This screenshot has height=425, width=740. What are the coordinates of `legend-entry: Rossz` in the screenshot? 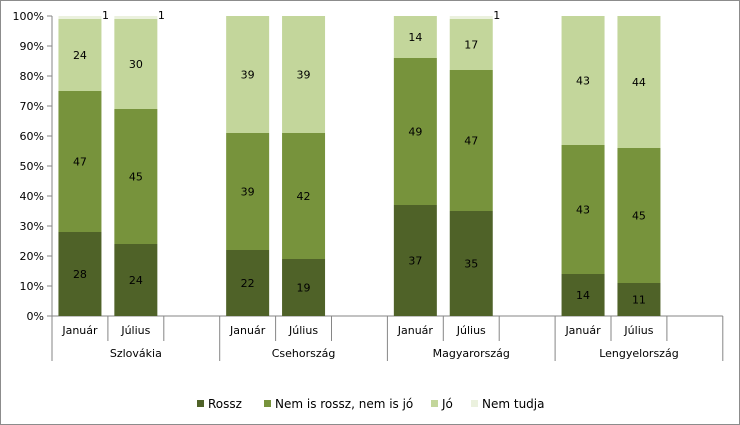 It's located at (225, 404).